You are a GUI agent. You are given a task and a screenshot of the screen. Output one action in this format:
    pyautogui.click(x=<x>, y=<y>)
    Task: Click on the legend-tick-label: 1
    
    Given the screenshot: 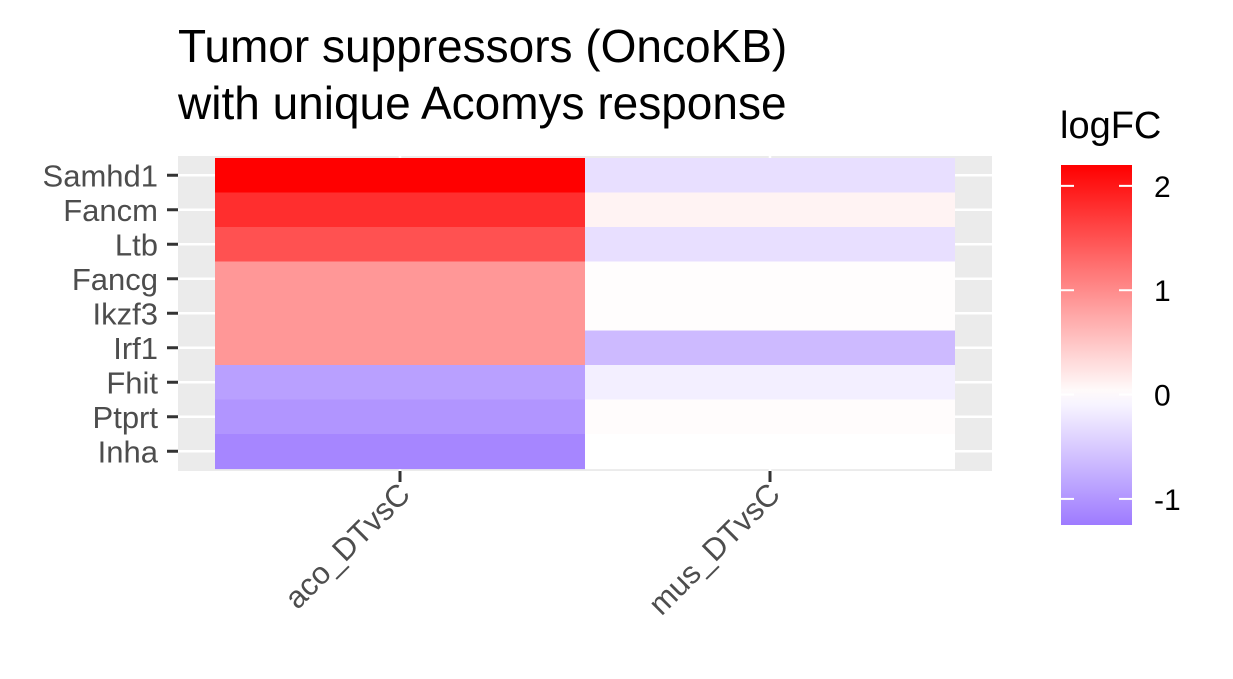 What is the action you would take?
    pyautogui.click(x=1162, y=291)
    